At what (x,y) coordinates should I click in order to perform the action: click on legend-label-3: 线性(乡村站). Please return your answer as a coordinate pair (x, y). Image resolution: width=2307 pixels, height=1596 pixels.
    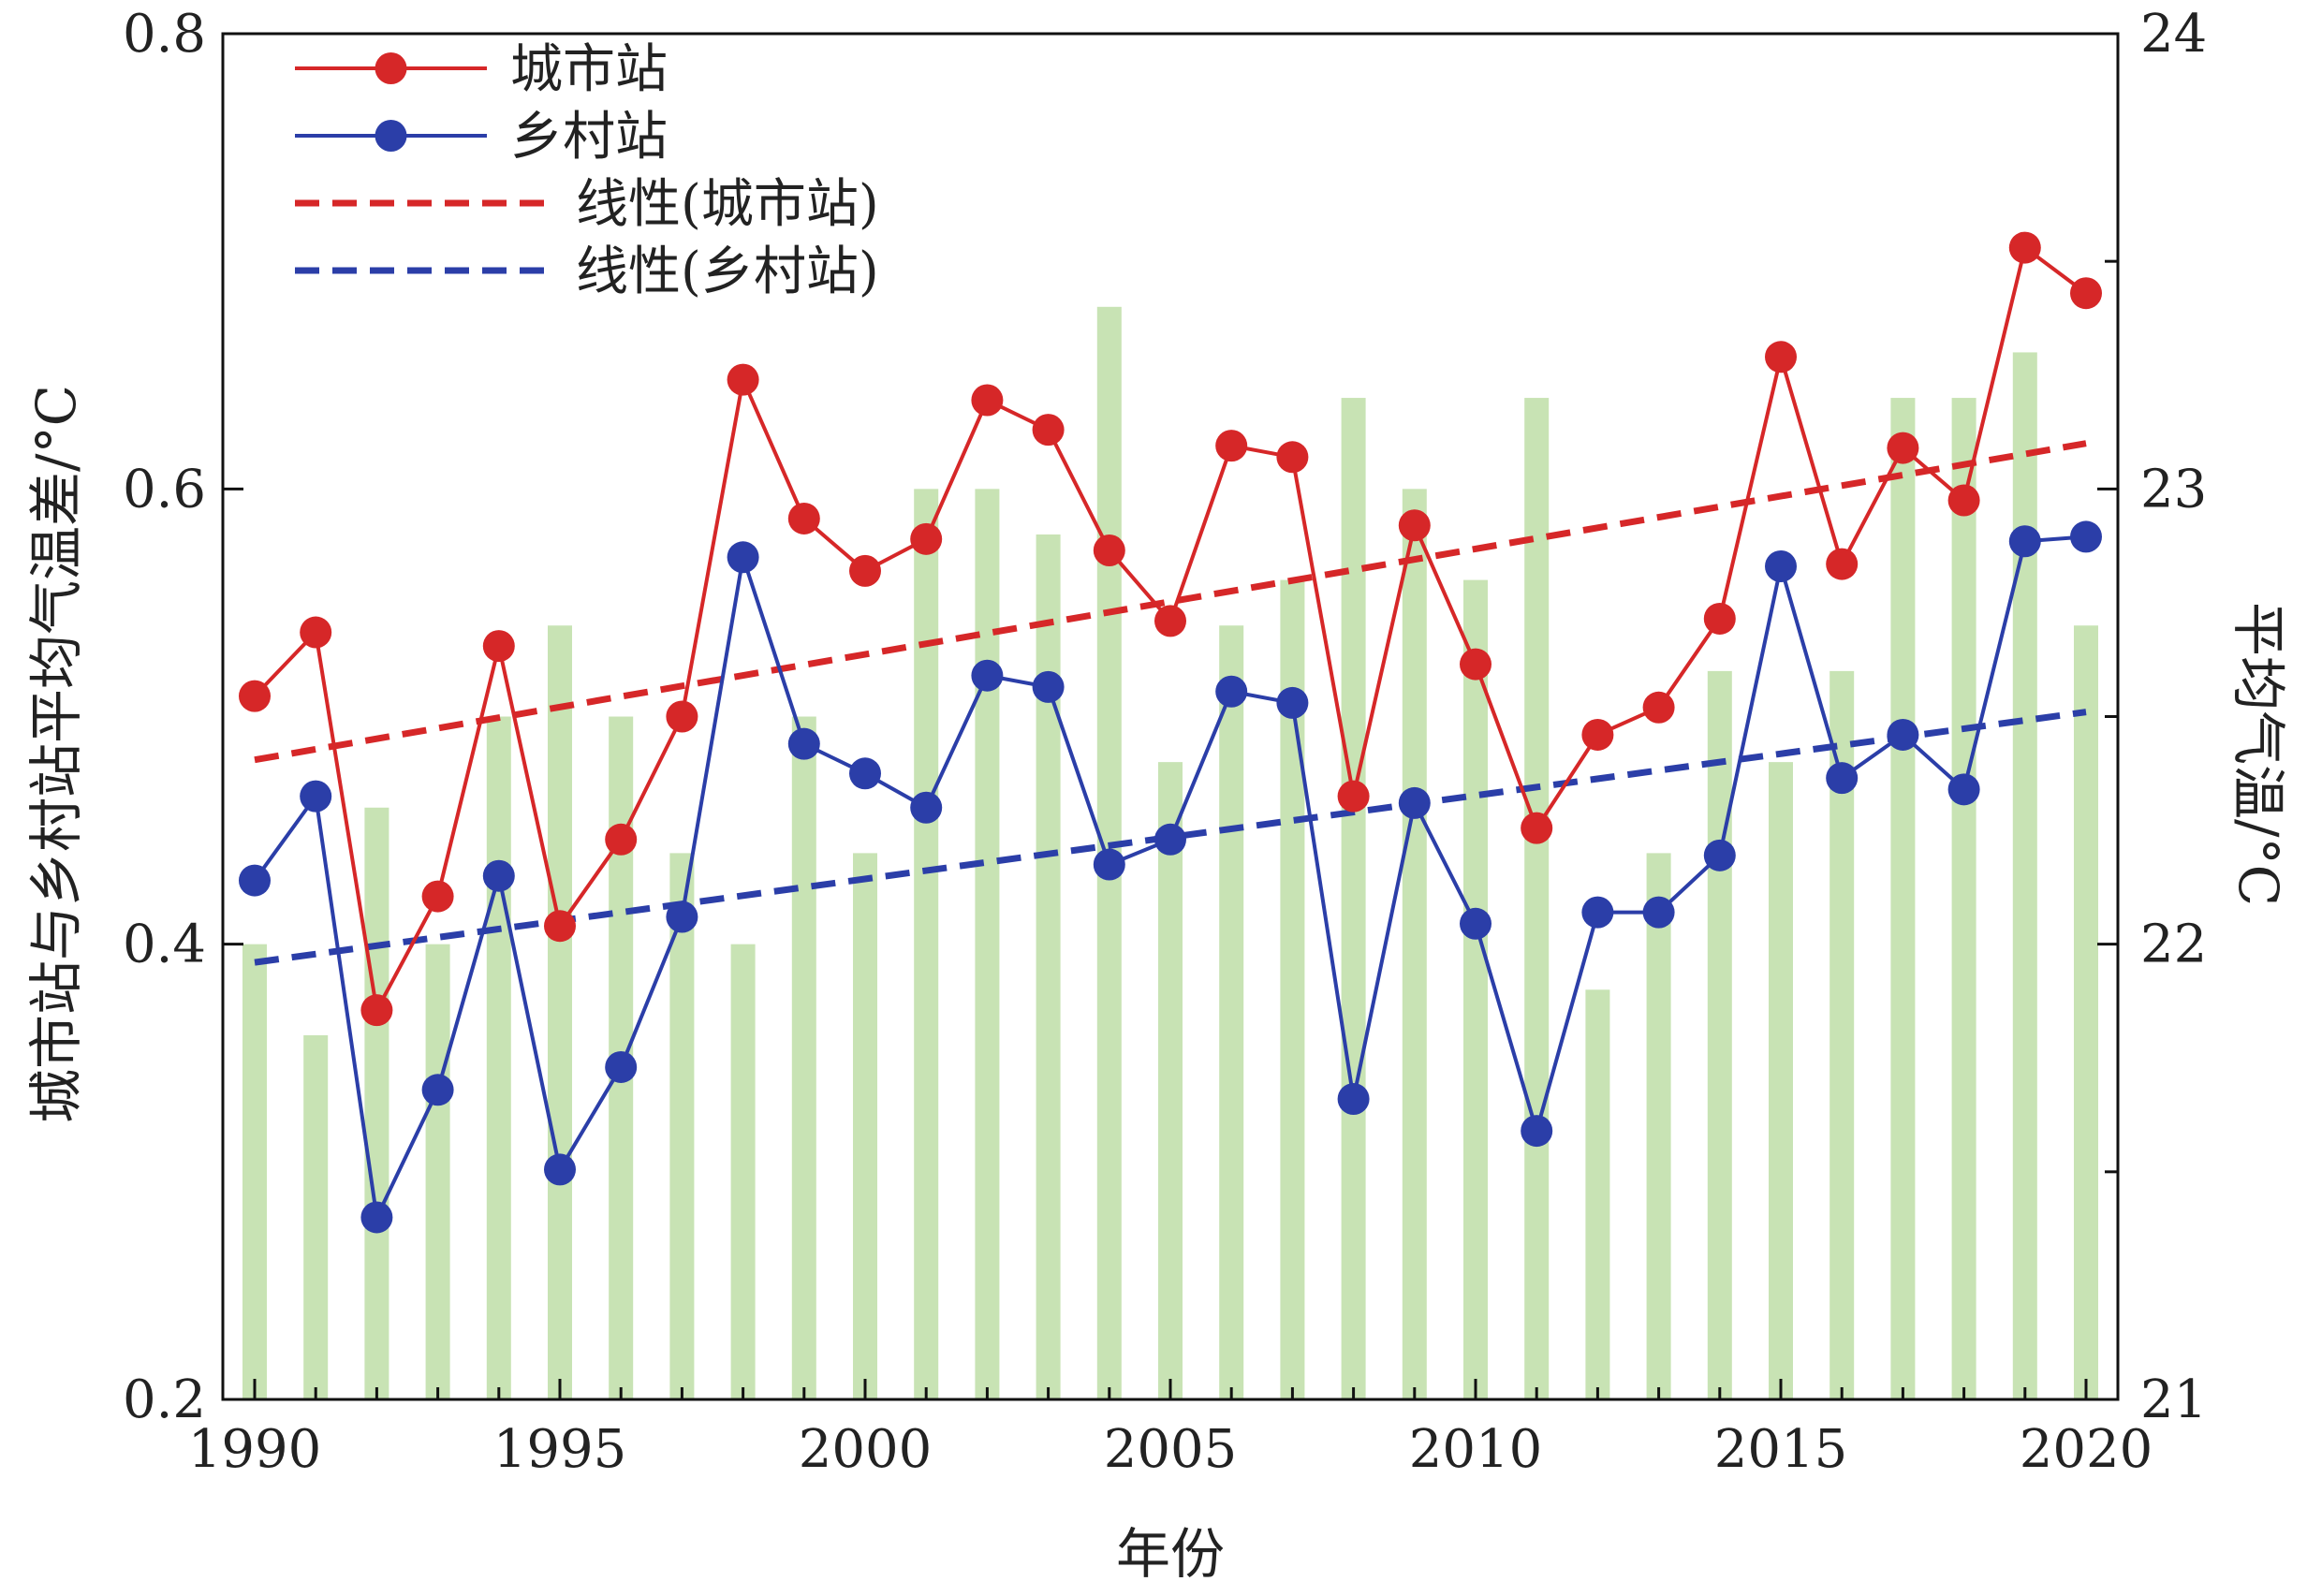
    Looking at the image, I should click on (727, 272).